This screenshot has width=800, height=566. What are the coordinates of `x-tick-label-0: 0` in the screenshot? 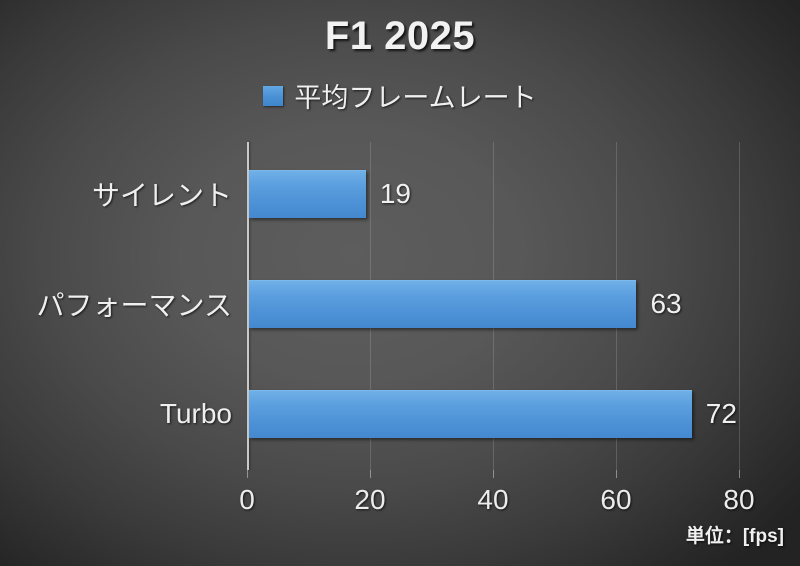 It's located at (247, 499).